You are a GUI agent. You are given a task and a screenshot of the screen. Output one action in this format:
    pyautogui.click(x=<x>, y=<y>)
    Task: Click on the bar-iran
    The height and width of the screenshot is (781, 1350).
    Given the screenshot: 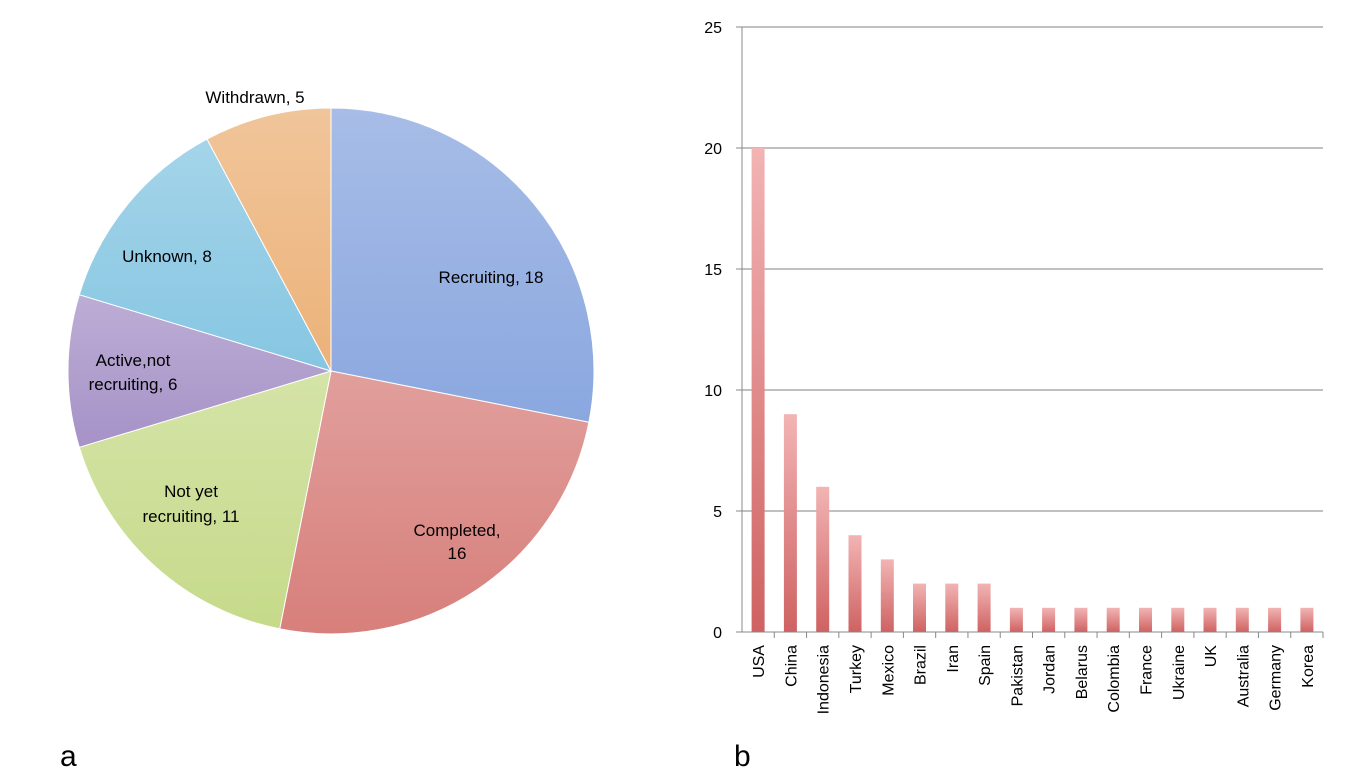 What is the action you would take?
    pyautogui.click(x=952, y=607)
    